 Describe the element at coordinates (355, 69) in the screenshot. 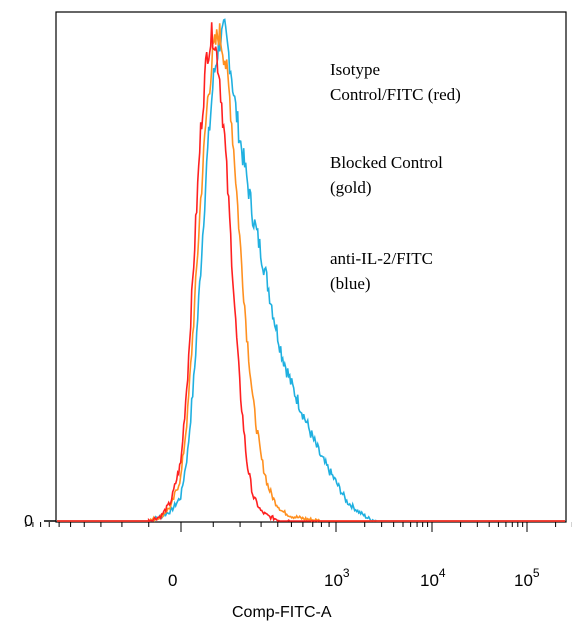

I see `legend-entry-line: Isotype` at that location.